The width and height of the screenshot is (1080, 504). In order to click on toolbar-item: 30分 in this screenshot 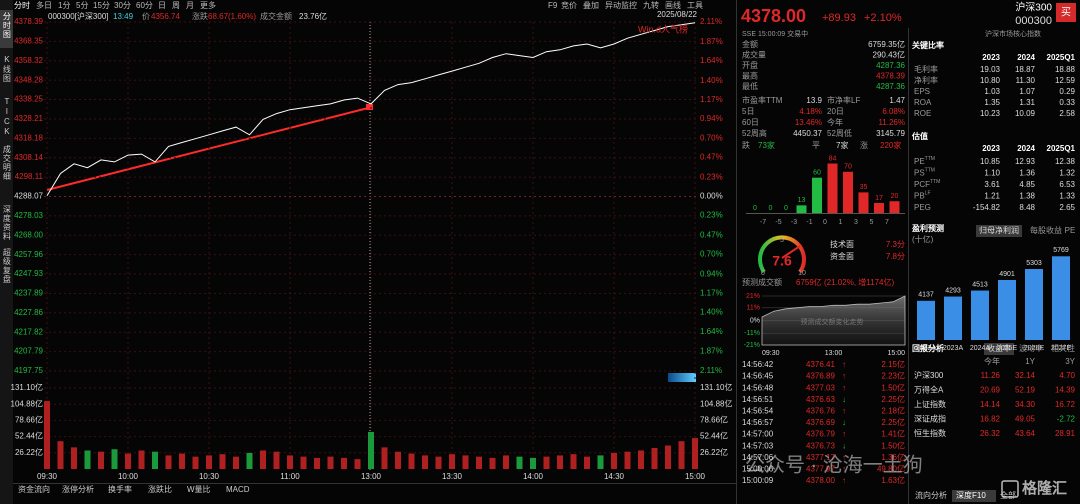, I will do `click(122, 5)`.